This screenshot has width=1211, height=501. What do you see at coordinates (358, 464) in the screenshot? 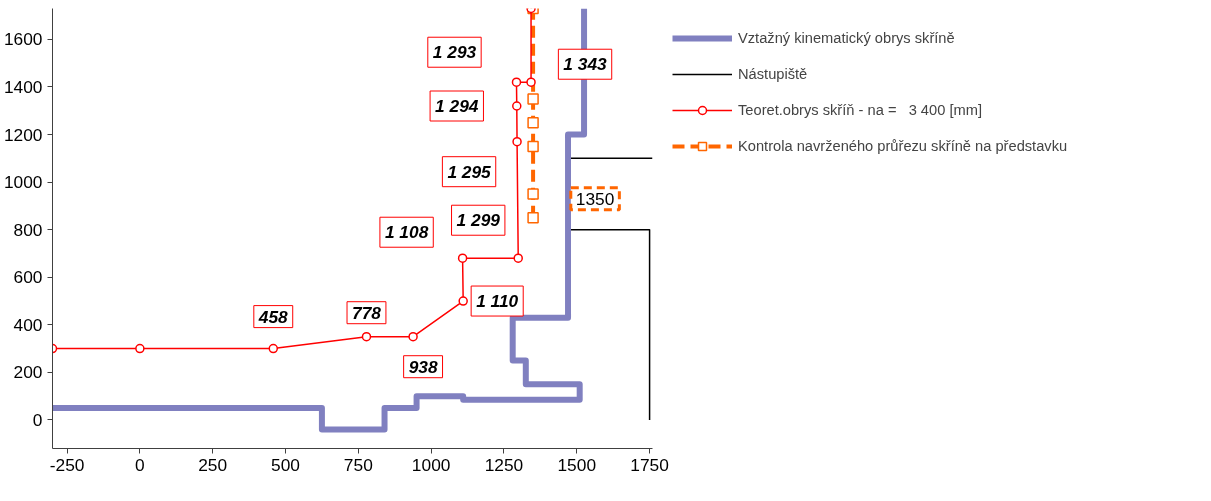
I see `x-tick-label: 750` at bounding box center [358, 464].